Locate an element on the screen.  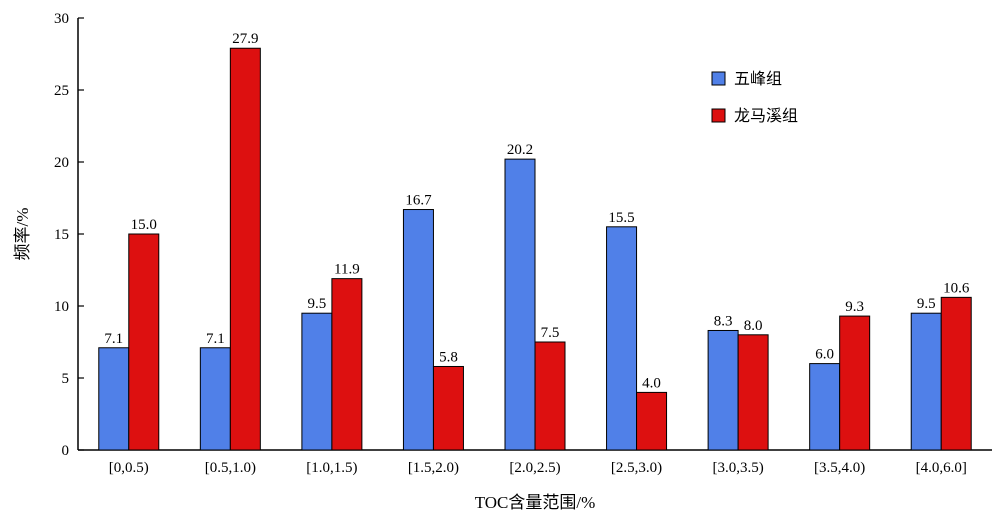
data-label-series-2: 27.9 is located at coordinates (245, 39).